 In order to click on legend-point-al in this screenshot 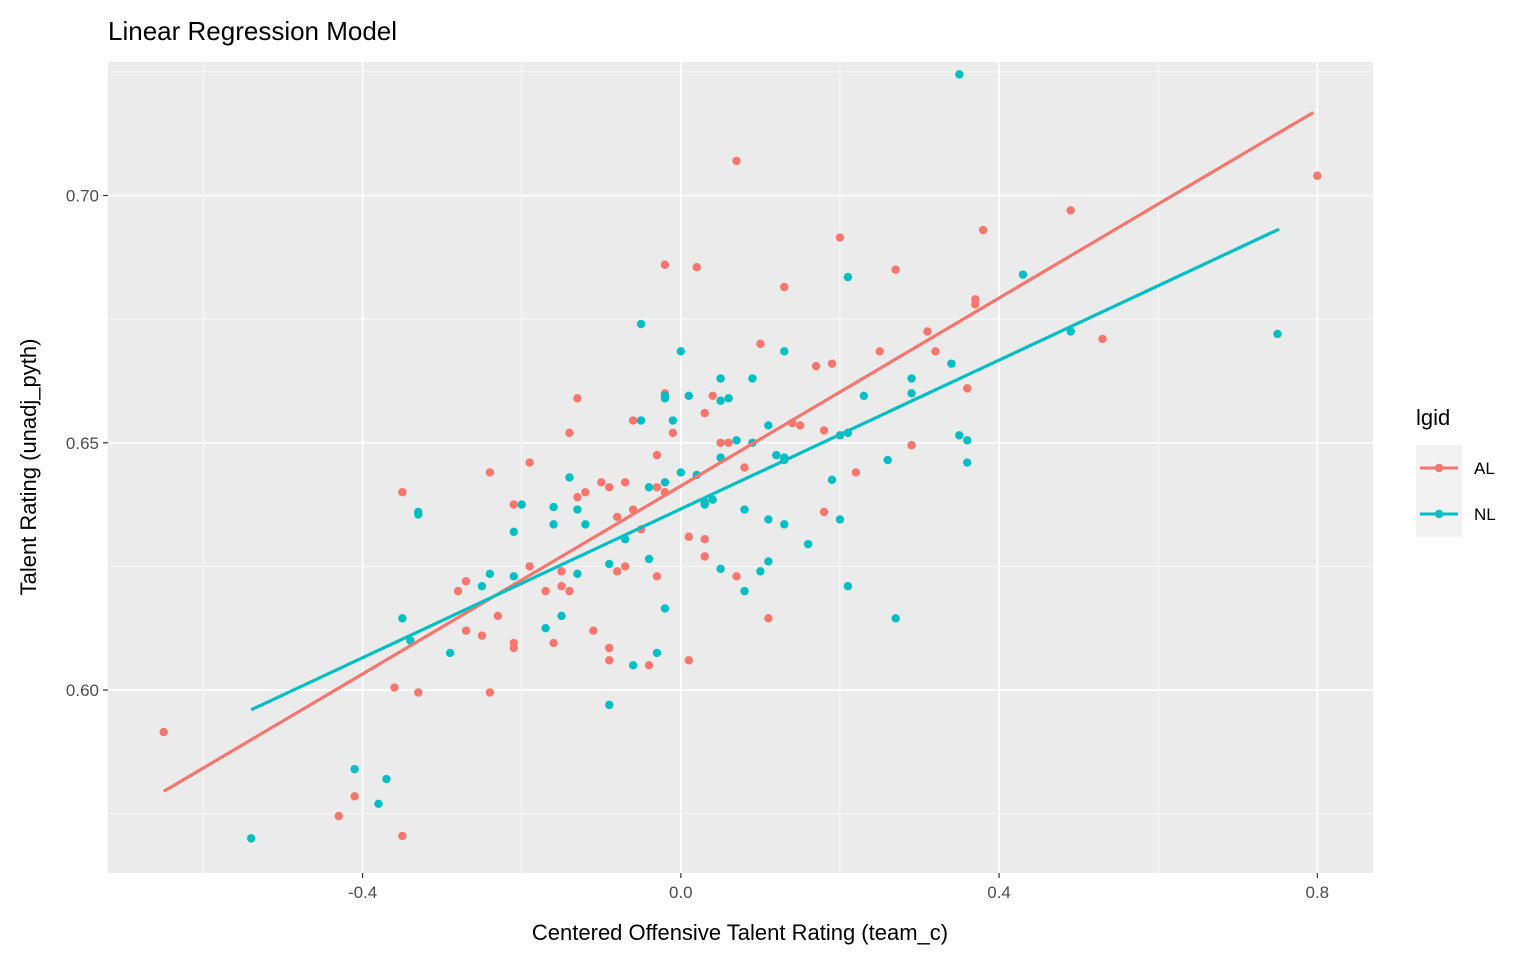, I will do `click(1439, 468)`.